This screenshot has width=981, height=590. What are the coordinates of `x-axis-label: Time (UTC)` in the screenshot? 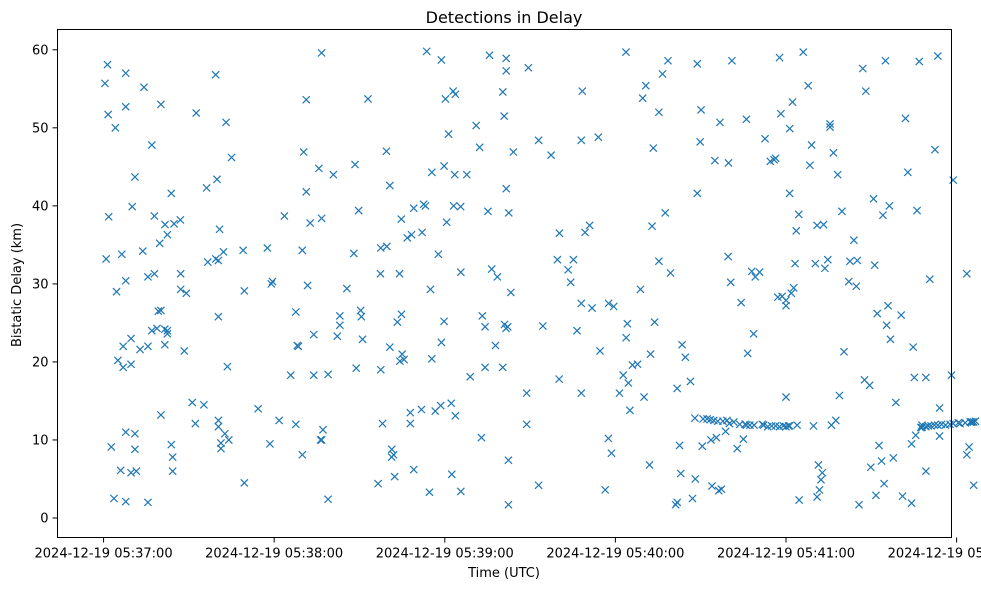 It's located at (503, 573).